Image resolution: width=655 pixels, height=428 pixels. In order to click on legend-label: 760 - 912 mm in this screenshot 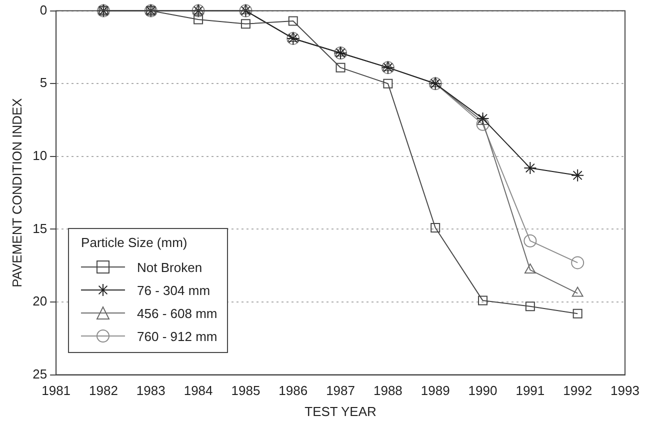, I will do `click(177, 336)`.